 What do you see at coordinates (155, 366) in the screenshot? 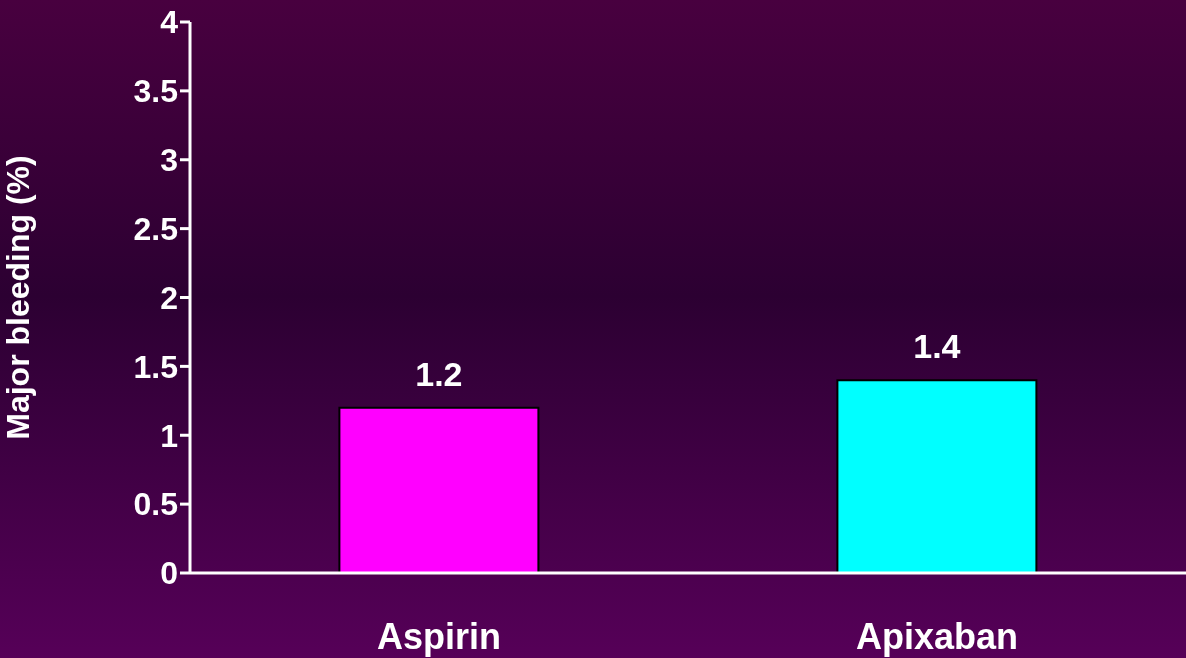
I see `y-tick-label: 1.5` at bounding box center [155, 366].